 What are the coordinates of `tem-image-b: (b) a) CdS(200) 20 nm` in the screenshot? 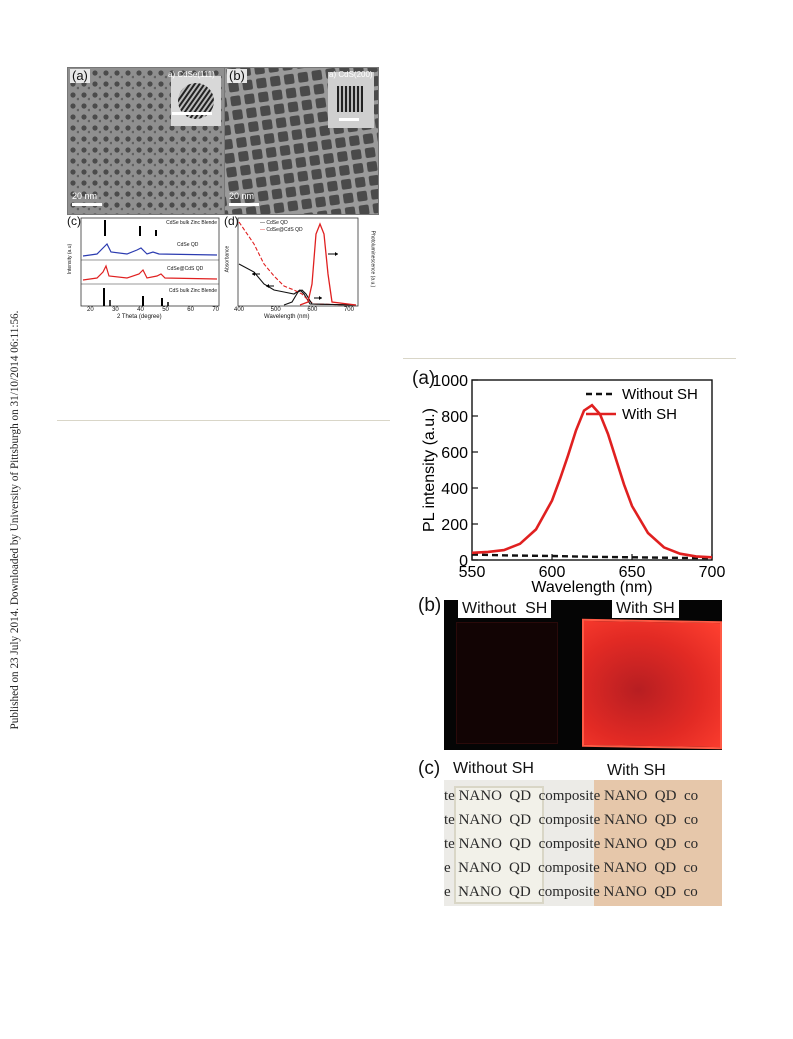 It's located at (301, 141).